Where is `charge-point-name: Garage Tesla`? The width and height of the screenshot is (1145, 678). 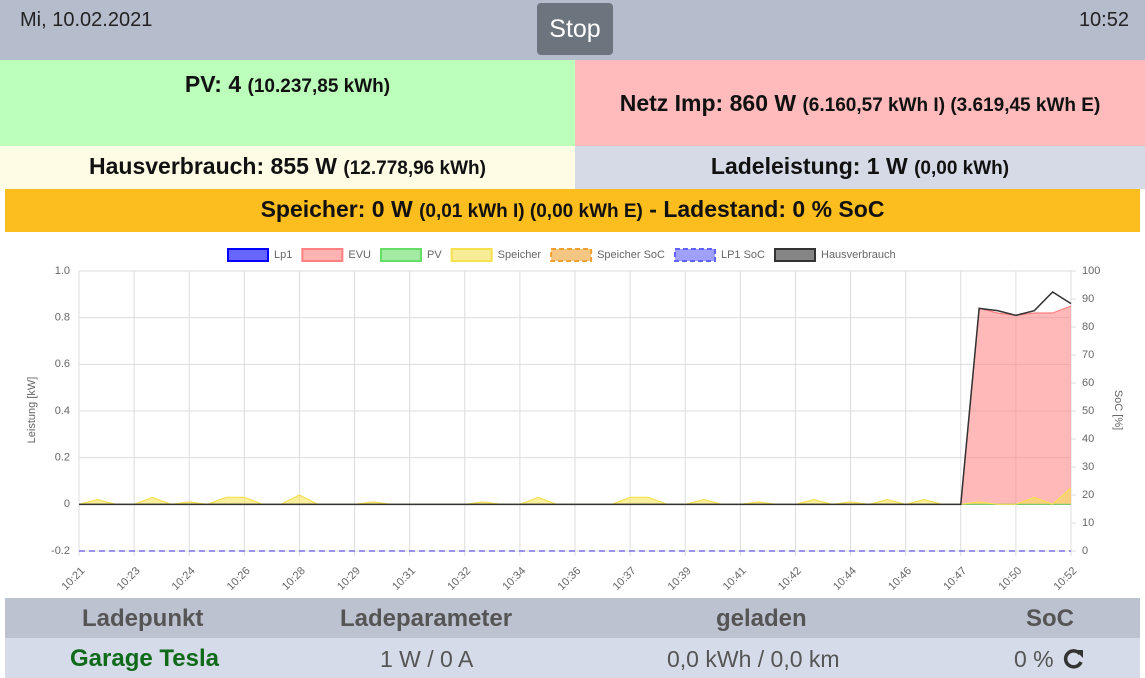 charge-point-name: Garage Tesla is located at coordinates (144, 658).